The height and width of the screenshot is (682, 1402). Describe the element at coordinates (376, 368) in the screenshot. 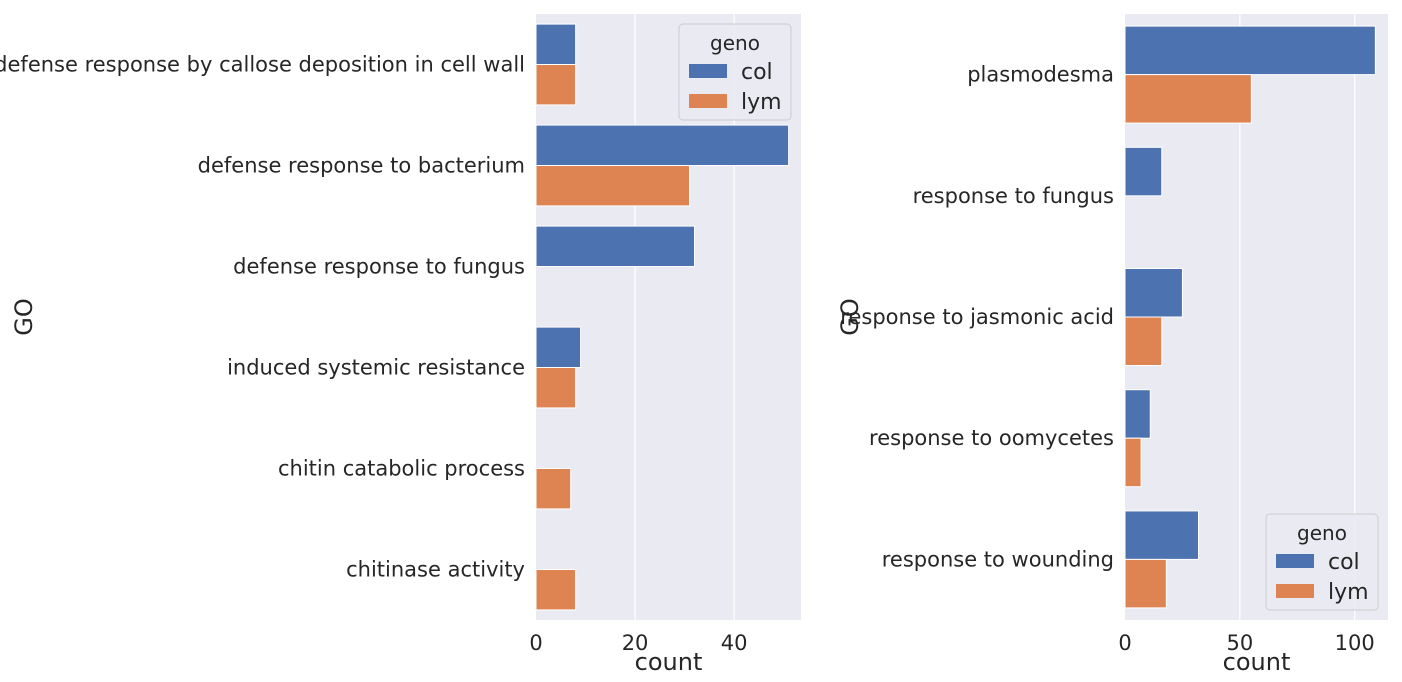

I see `y-tick-label: induced systemic resistance` at that location.